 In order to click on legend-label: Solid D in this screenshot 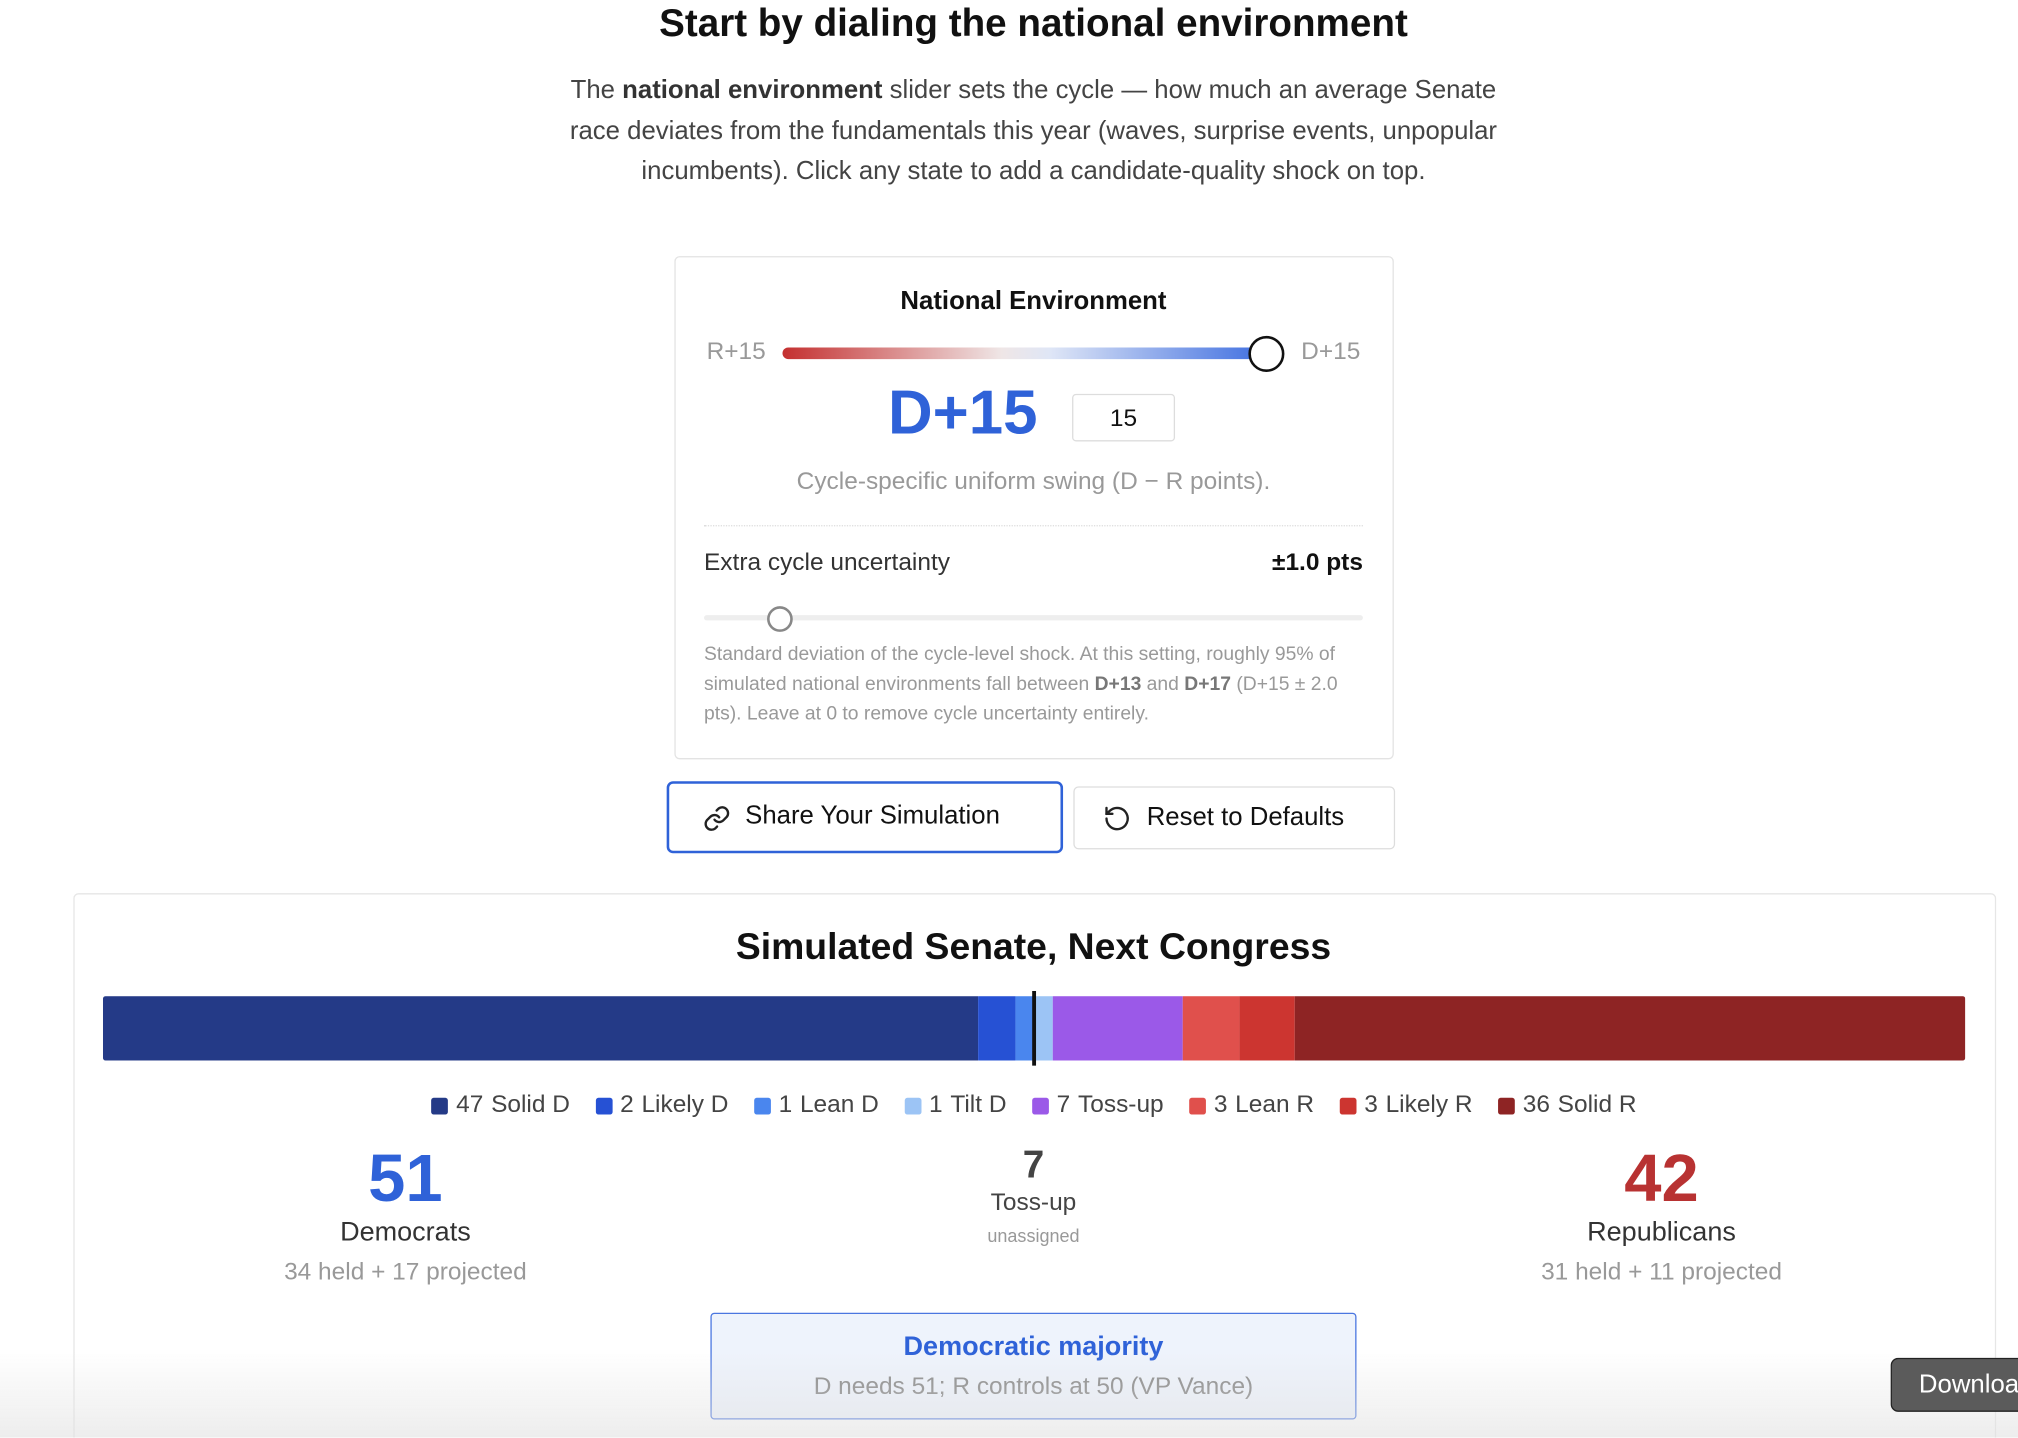, I will do `click(530, 1105)`.